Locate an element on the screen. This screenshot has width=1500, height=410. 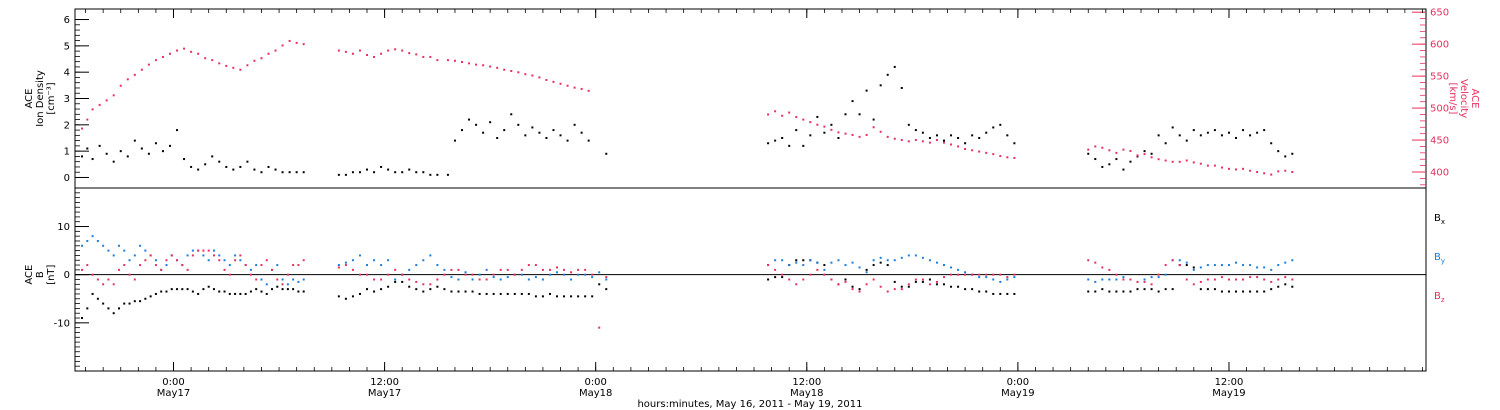
x-tick-date: May17 is located at coordinates (173, 393).